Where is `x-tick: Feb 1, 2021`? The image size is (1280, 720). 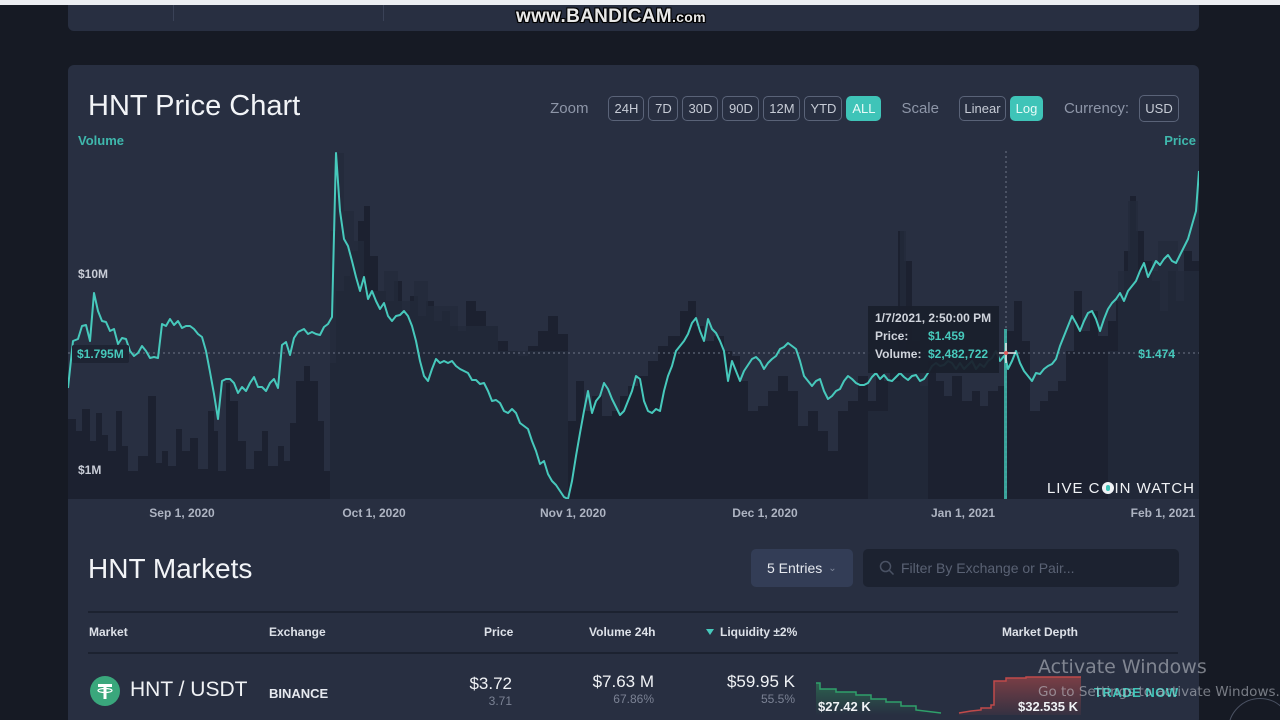
x-tick: Feb 1, 2021 is located at coordinates (1163, 513).